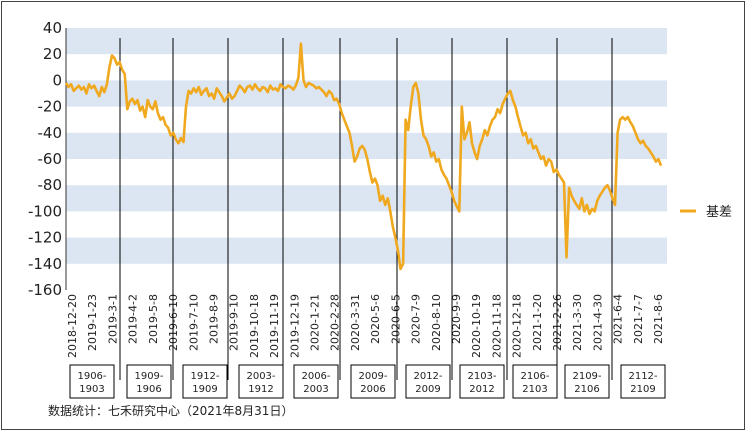 The image size is (747, 435). What do you see at coordinates (260, 376) in the screenshot?
I see `contract-label: 2003-` at bounding box center [260, 376].